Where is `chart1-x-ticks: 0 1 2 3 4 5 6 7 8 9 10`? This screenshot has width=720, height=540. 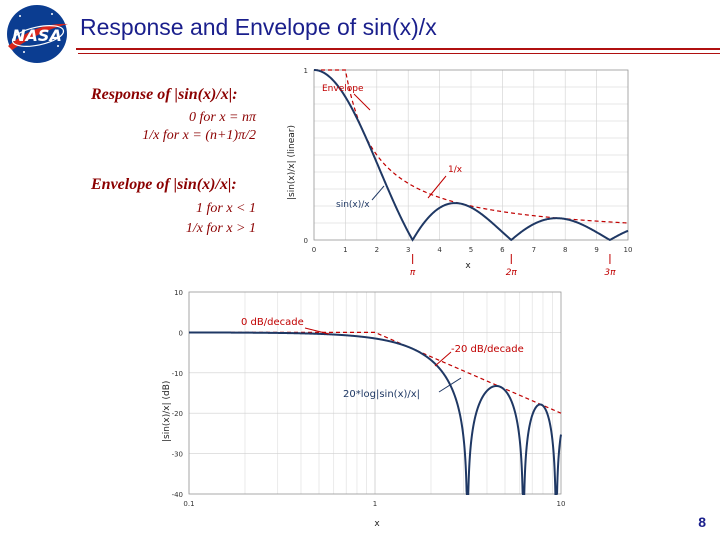
chart1-x-ticks: 0 1 2 3 4 5 6 7 8 9 10 is located at coordinates (472, 250).